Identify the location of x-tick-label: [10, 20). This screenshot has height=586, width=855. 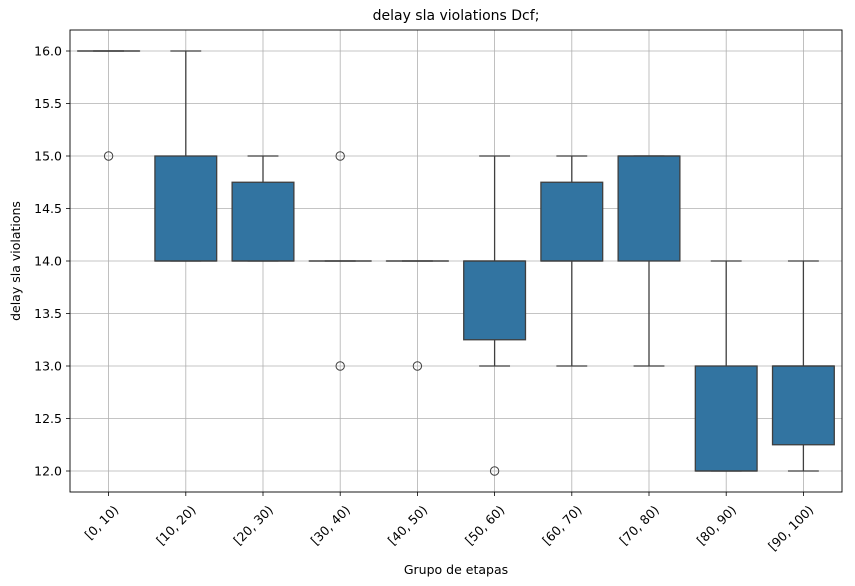
(176, 525).